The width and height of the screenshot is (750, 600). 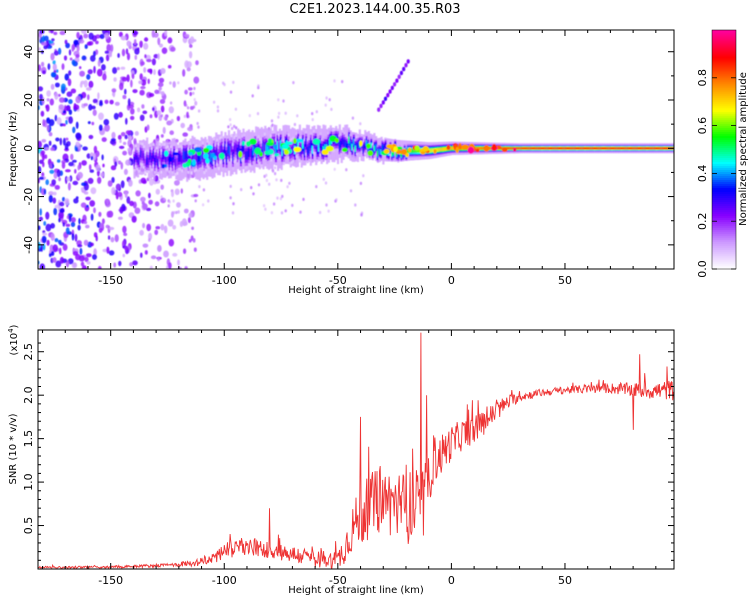 What do you see at coordinates (406, 65) in the screenshot?
I see `doppler-trace-mark` at bounding box center [406, 65].